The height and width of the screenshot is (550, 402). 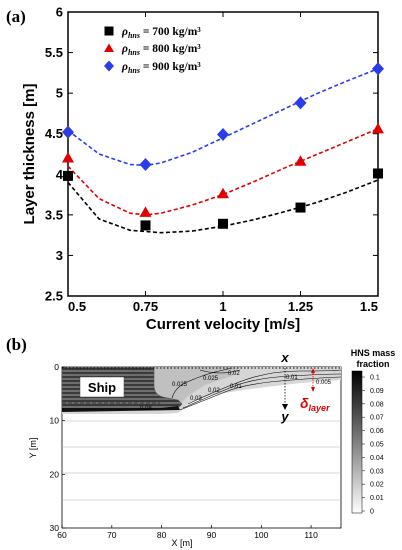 I want to click on x-tick-label: 90, so click(x=212, y=535).